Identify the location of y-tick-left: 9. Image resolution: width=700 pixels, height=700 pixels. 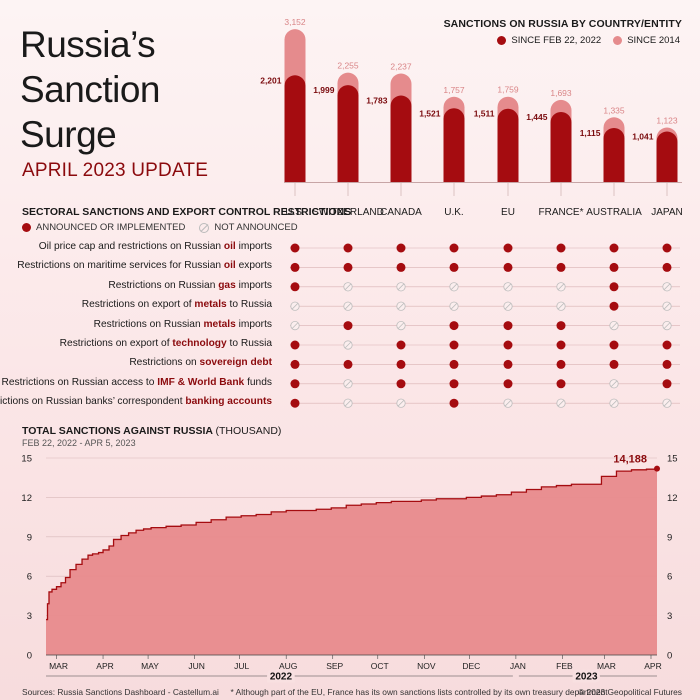
(29, 537).